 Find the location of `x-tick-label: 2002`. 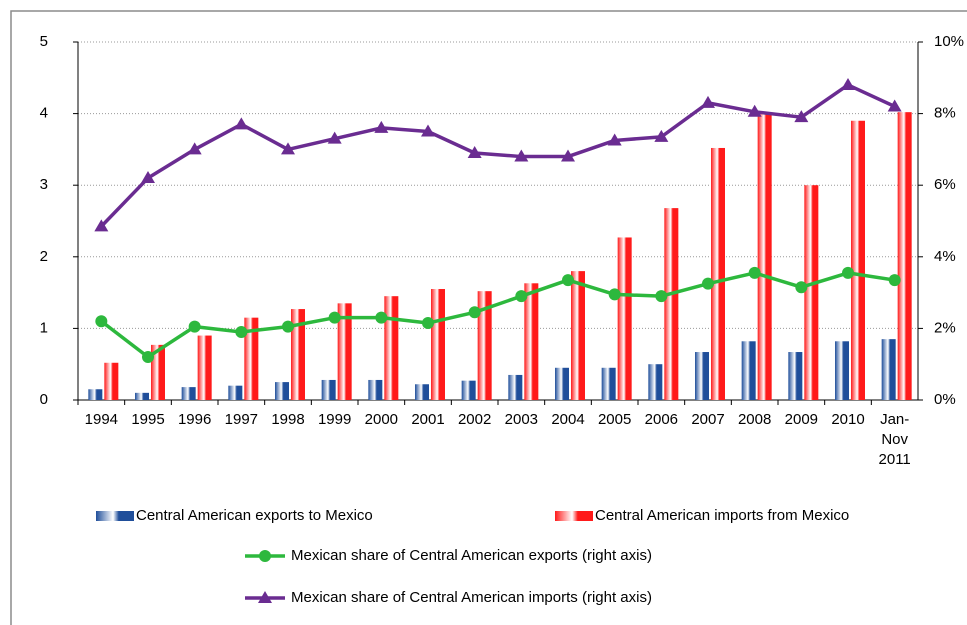

x-tick-label: 2002 is located at coordinates (474, 419).